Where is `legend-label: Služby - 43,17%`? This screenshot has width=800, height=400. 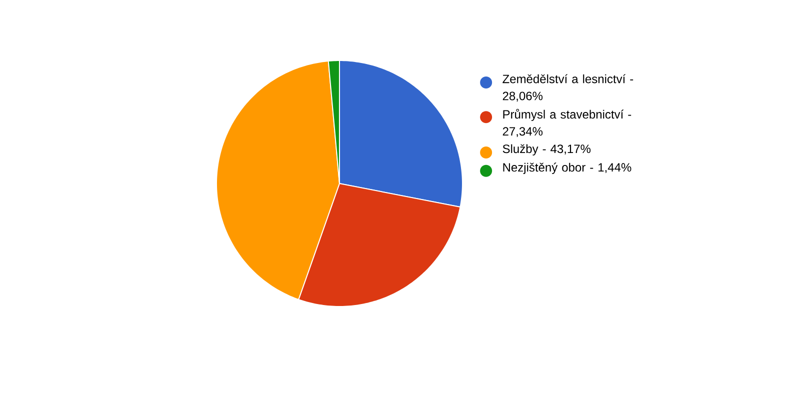 legend-label: Služby - 43,17% is located at coordinates (546, 150).